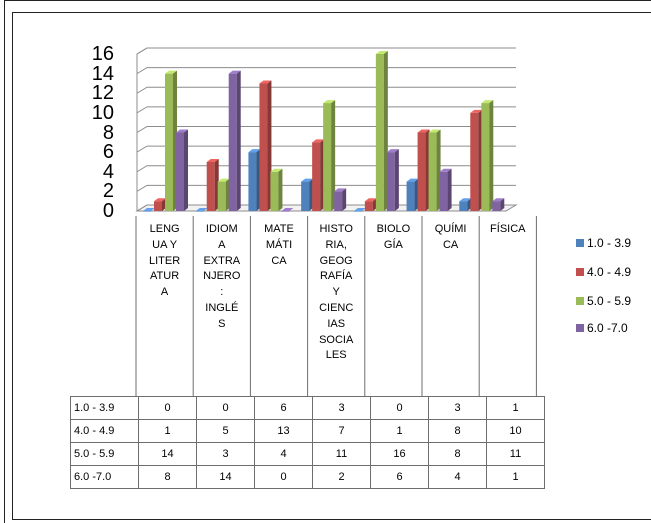 Image resolution: width=651 pixels, height=523 pixels. What do you see at coordinates (603, 272) in the screenshot?
I see `legend-item: 4.0 - 4.9` at bounding box center [603, 272].